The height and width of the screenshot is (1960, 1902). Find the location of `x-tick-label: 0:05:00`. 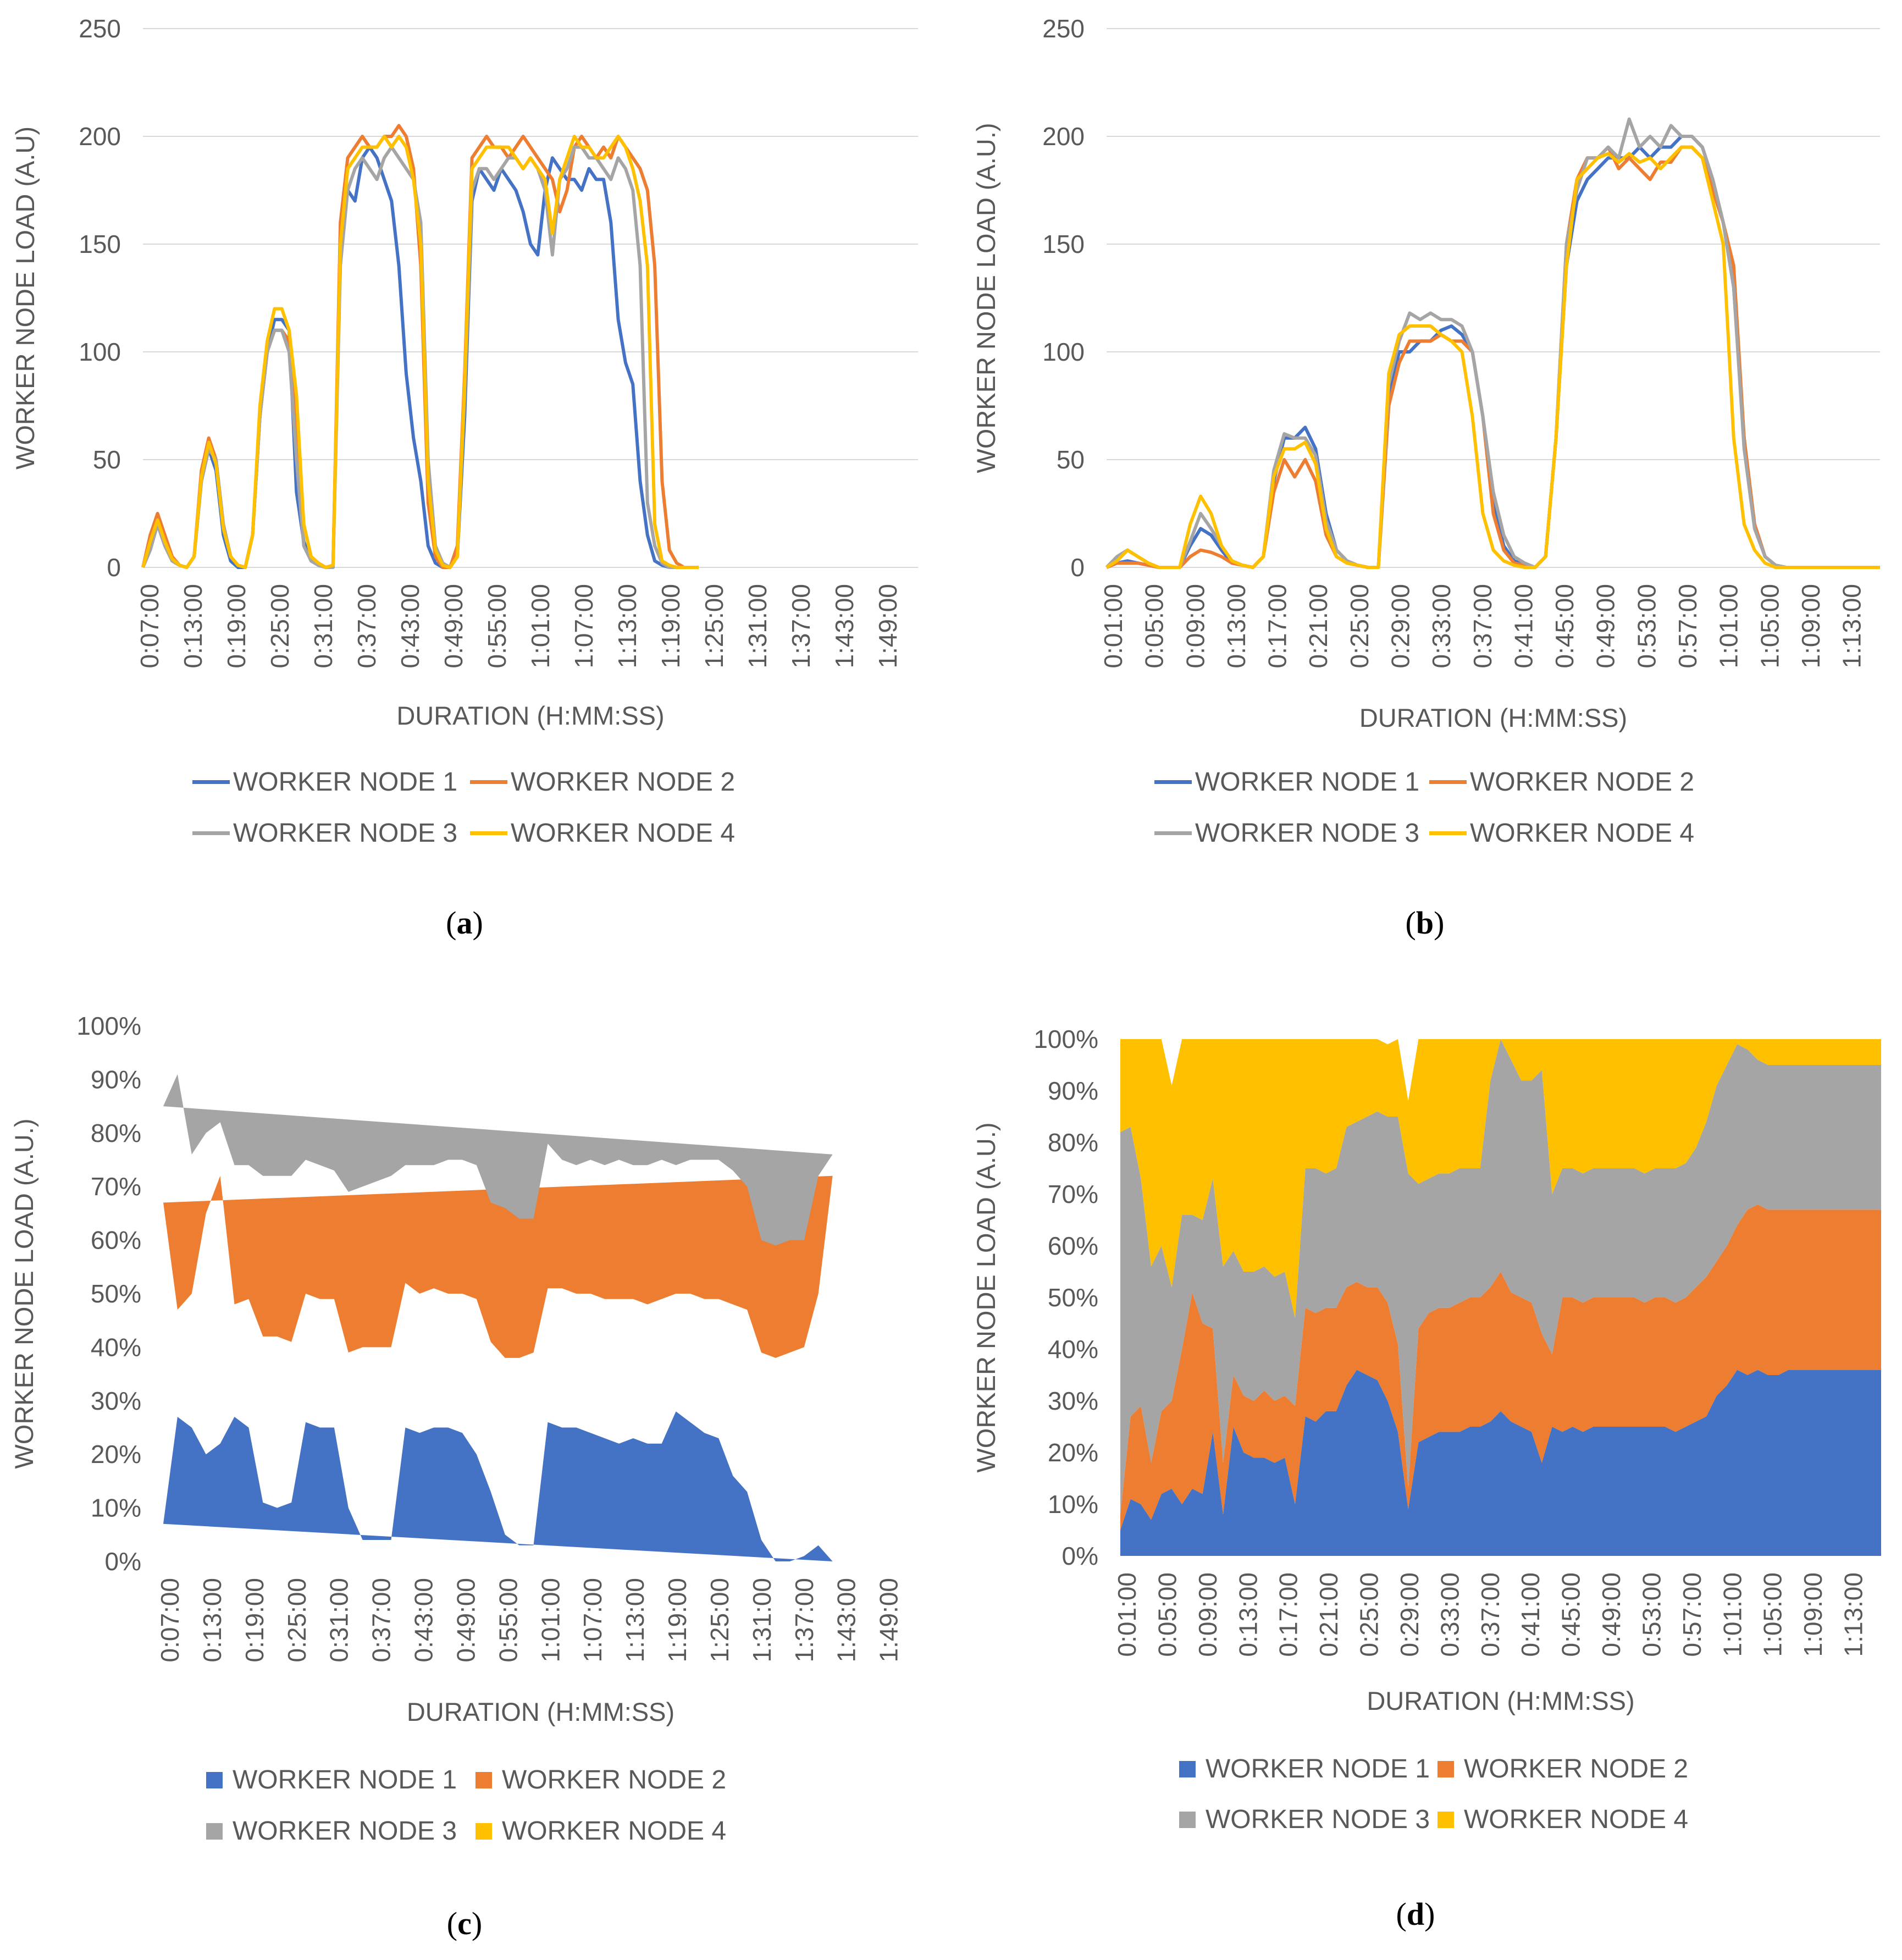

x-tick-label: 0:05:00 is located at coordinates (1154, 626).